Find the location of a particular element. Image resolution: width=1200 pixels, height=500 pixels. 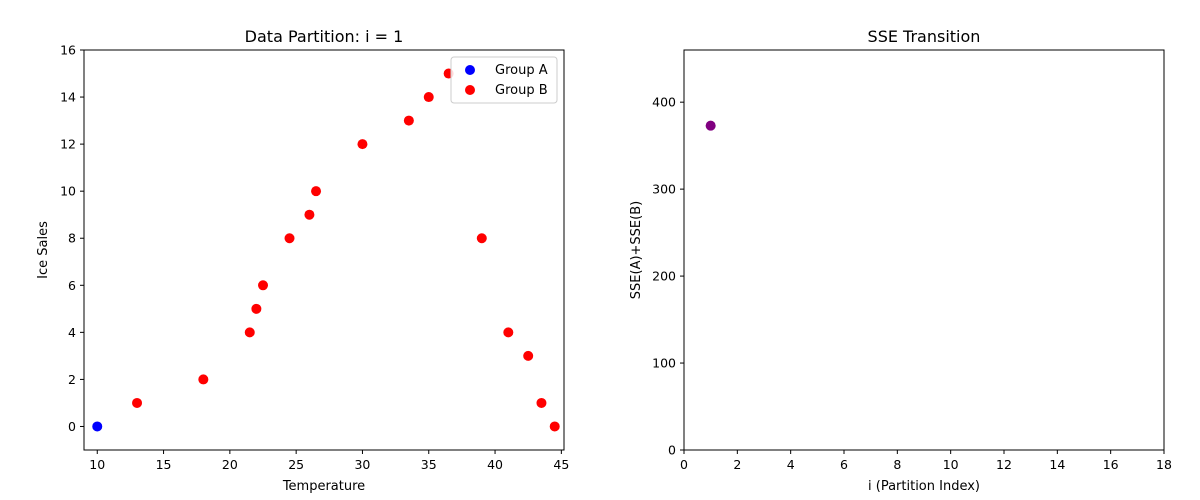

x-tick-label: 25 is located at coordinates (296, 464).